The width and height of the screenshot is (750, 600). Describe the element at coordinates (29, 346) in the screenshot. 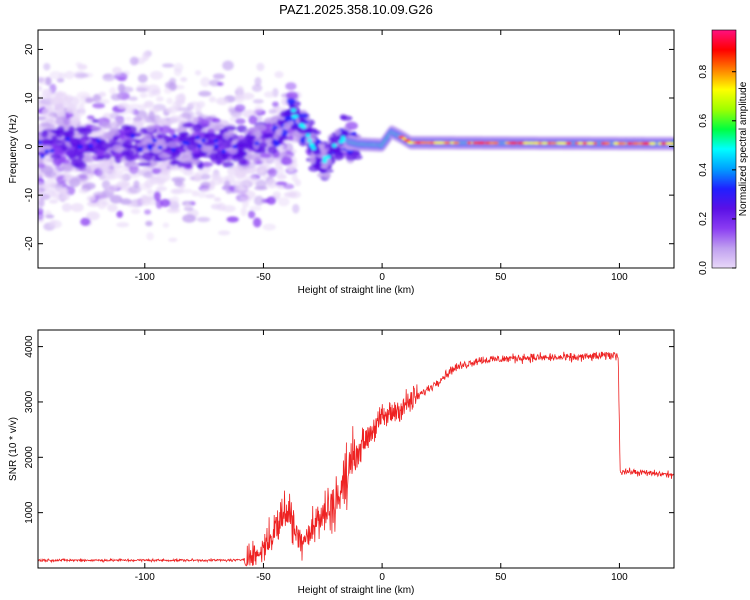

I see `snr-ytick-label: 4000` at that location.